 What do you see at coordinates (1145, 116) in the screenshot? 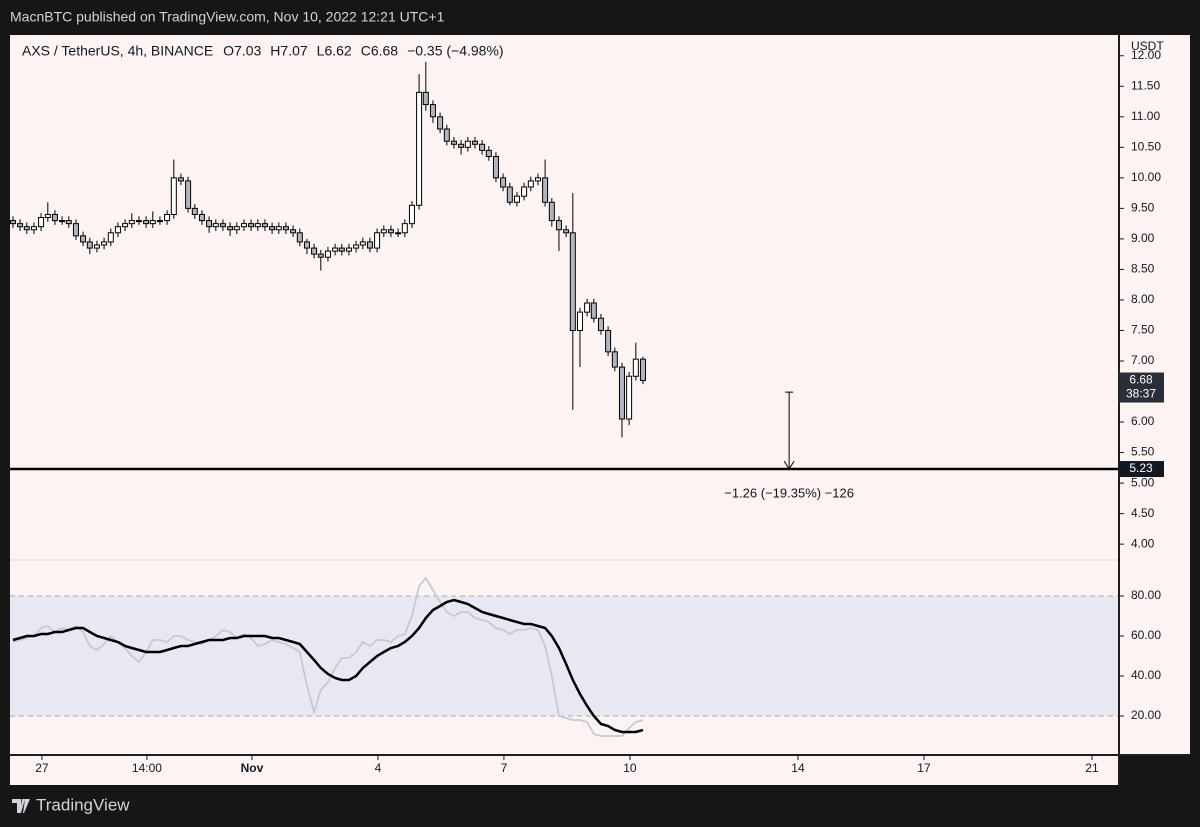
I see `y-tick-label: 11.00` at bounding box center [1145, 116].